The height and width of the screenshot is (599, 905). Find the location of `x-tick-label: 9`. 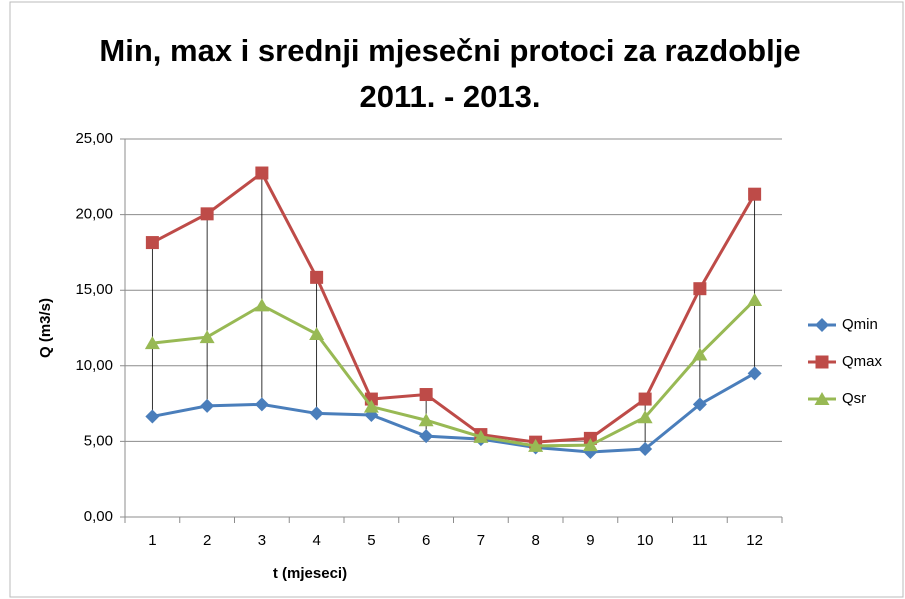

x-tick-label: 9 is located at coordinates (590, 540).